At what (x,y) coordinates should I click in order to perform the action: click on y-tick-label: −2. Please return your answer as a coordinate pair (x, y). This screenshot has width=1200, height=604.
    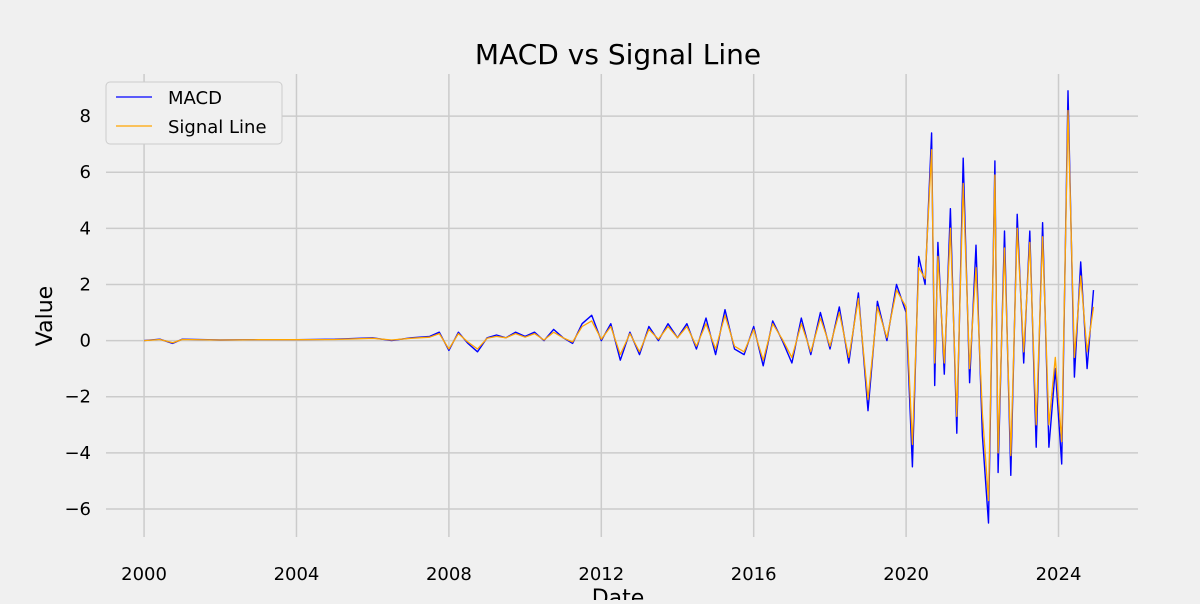
    Looking at the image, I should click on (77, 397).